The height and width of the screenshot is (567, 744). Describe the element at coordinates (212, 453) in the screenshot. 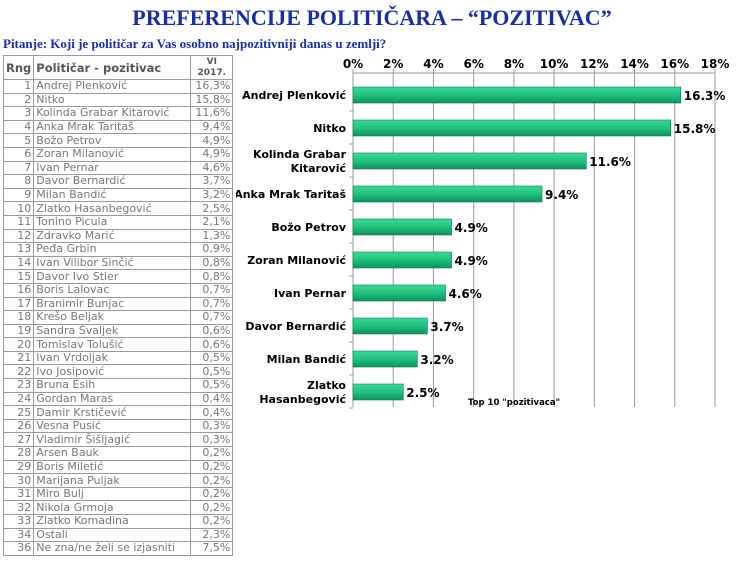

I see `value-cell: 0,2%` at that location.